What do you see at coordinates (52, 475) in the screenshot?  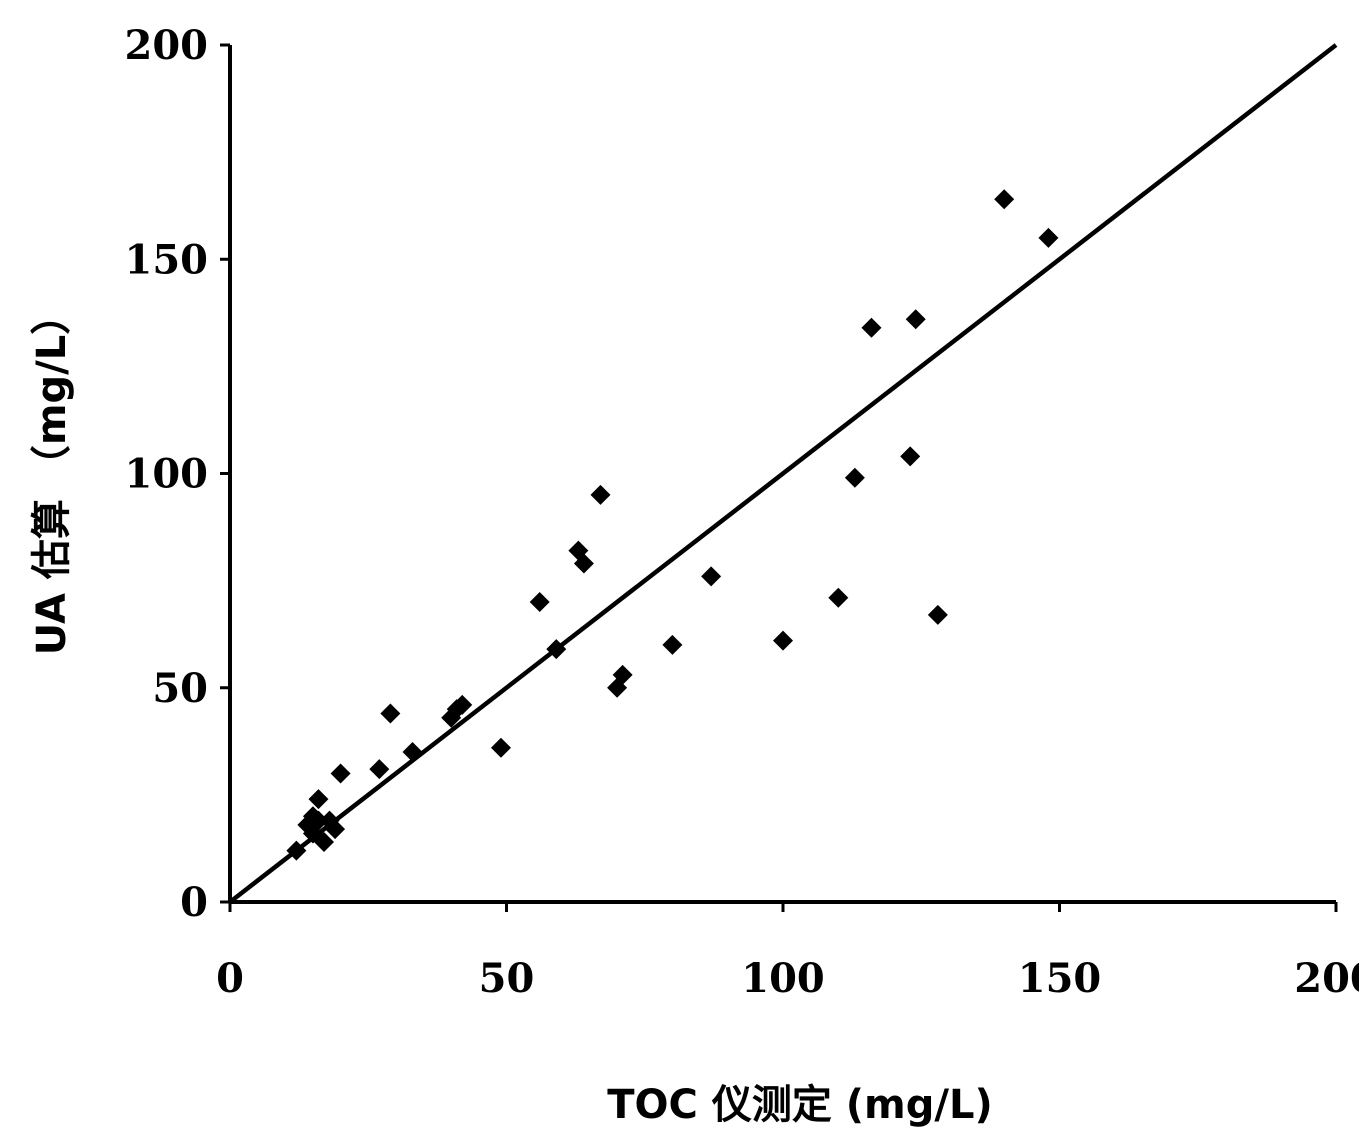 I see `y-axis-title: UA 估算 （mg/L）` at bounding box center [52, 475].